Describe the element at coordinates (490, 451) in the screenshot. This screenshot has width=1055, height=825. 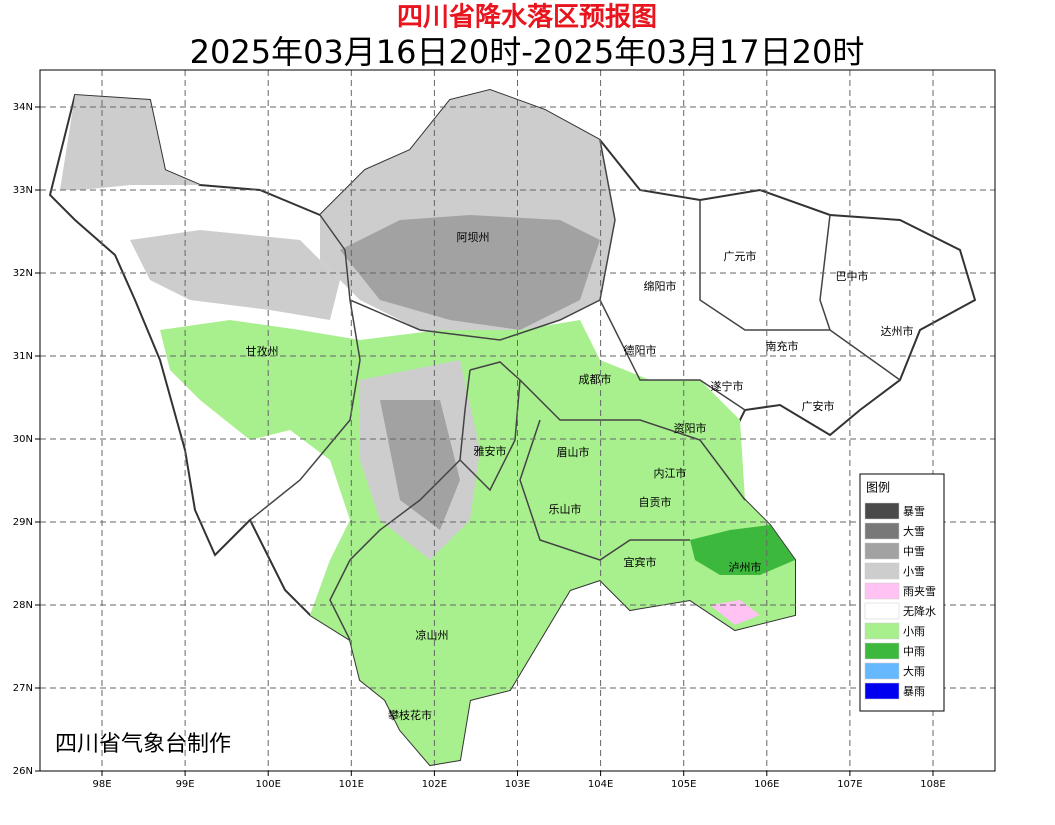
I see `region-label: 雅安市` at that location.